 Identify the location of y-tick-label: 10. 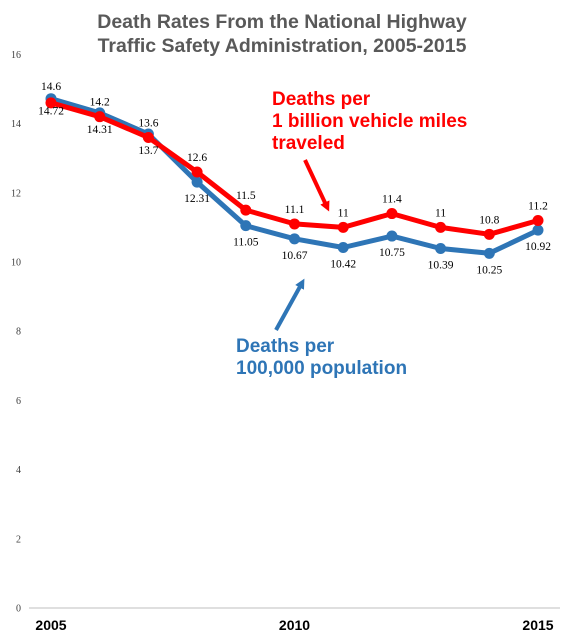
(16, 263).